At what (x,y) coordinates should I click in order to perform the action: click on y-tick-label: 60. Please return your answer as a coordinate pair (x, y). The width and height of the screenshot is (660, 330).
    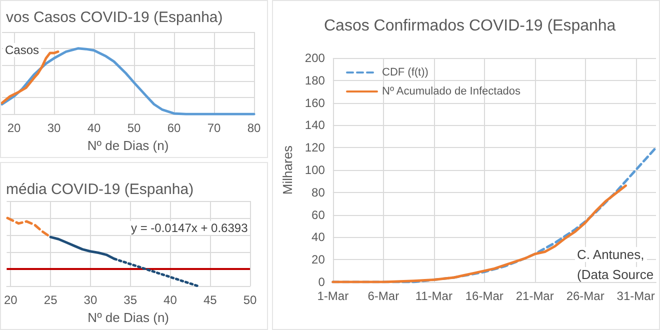
    Looking at the image, I should click on (319, 215).